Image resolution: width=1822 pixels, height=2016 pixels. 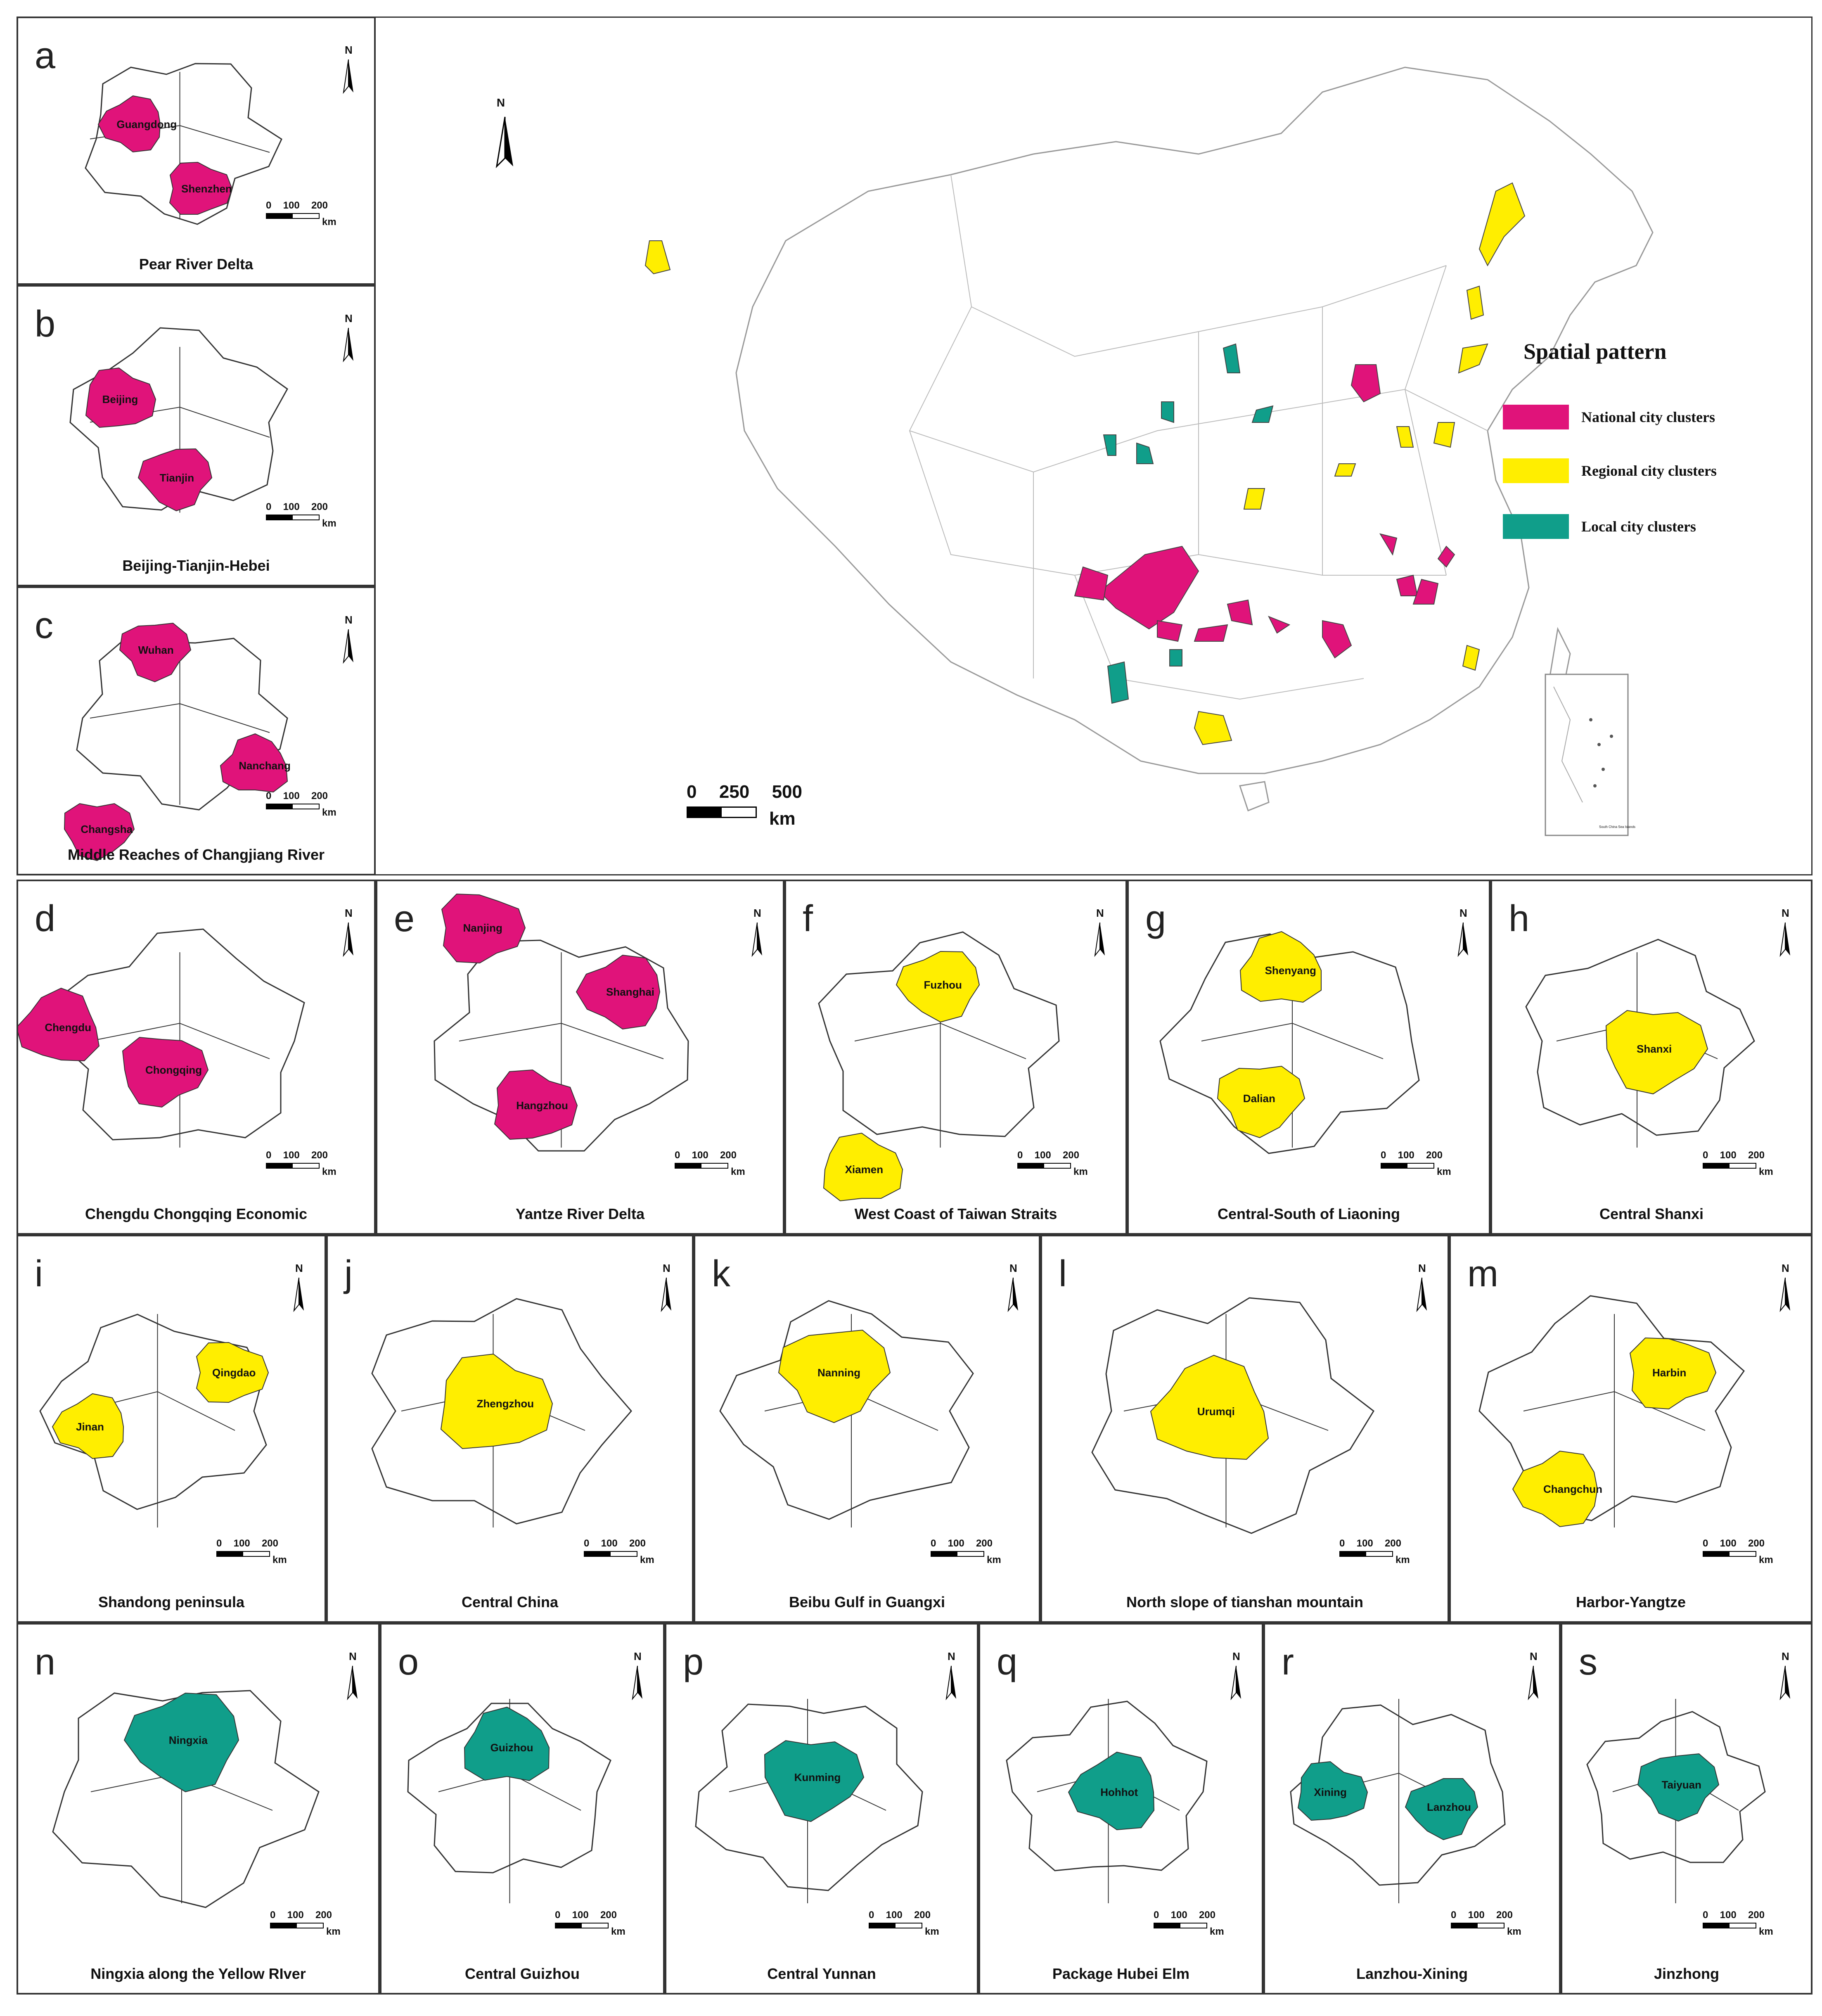 I want to click on panel-p-map, so click(x=825, y=1784).